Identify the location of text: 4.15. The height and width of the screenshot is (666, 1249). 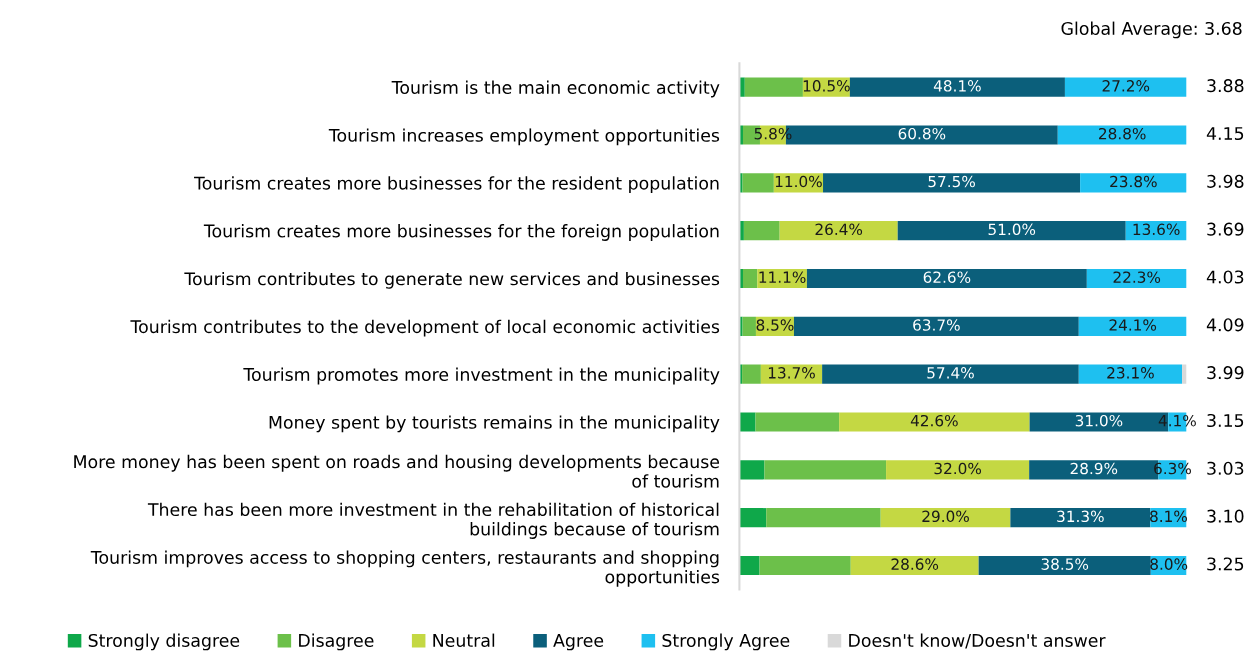
(1225, 134).